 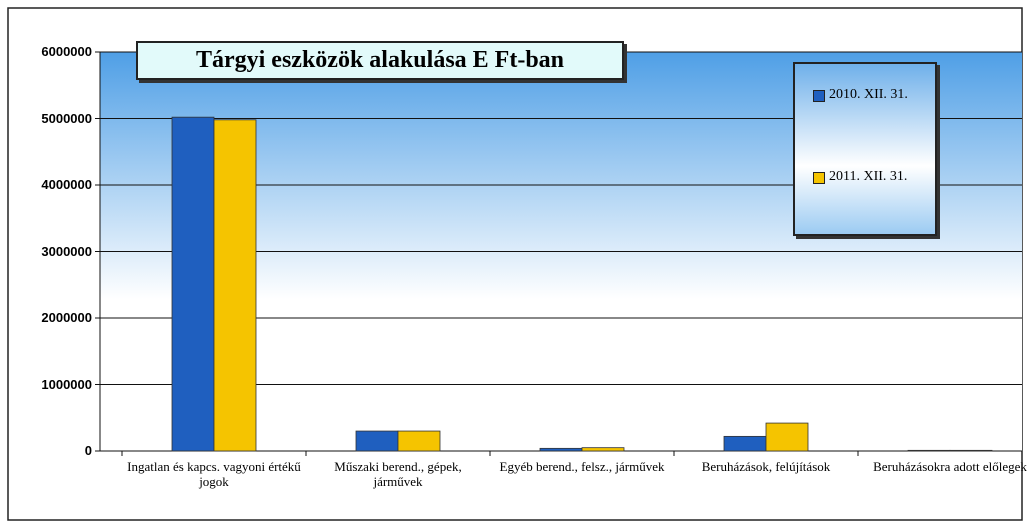 What do you see at coordinates (766, 466) in the screenshot?
I see `x-tick-label: Beruházások, felújítások` at bounding box center [766, 466].